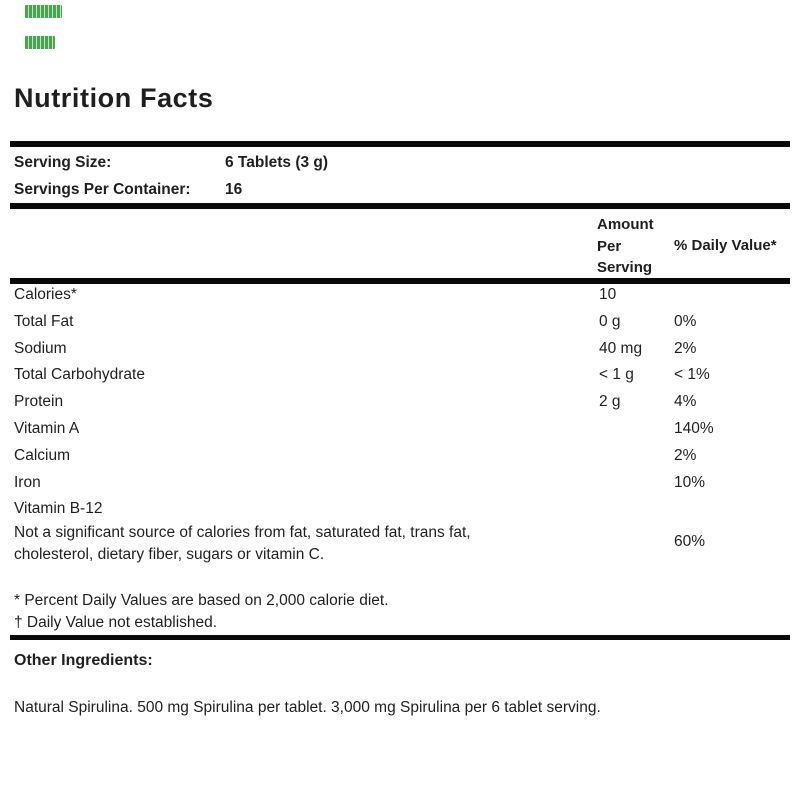 The width and height of the screenshot is (800, 800). I want to click on serving-size-label: Serving Size:, so click(63, 162).